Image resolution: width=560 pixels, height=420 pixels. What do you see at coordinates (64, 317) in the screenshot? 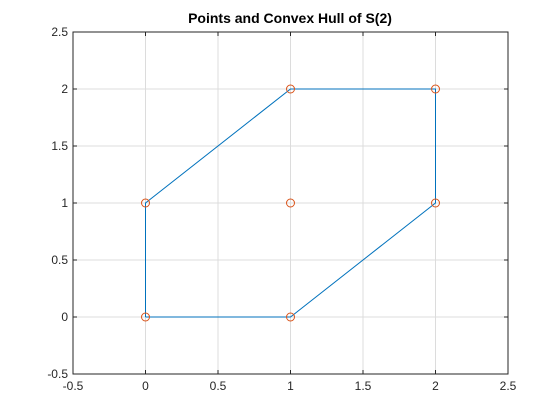
I see `y-tick-label: 0` at bounding box center [64, 317].